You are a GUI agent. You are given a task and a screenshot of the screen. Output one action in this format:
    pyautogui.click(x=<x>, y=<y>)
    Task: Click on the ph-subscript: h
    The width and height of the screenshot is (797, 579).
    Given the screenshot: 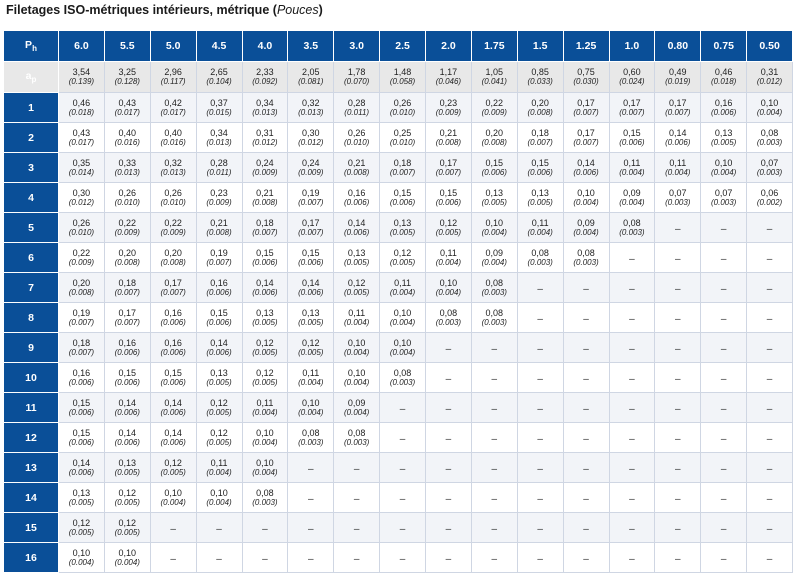 What is the action you would take?
    pyautogui.click(x=34, y=49)
    